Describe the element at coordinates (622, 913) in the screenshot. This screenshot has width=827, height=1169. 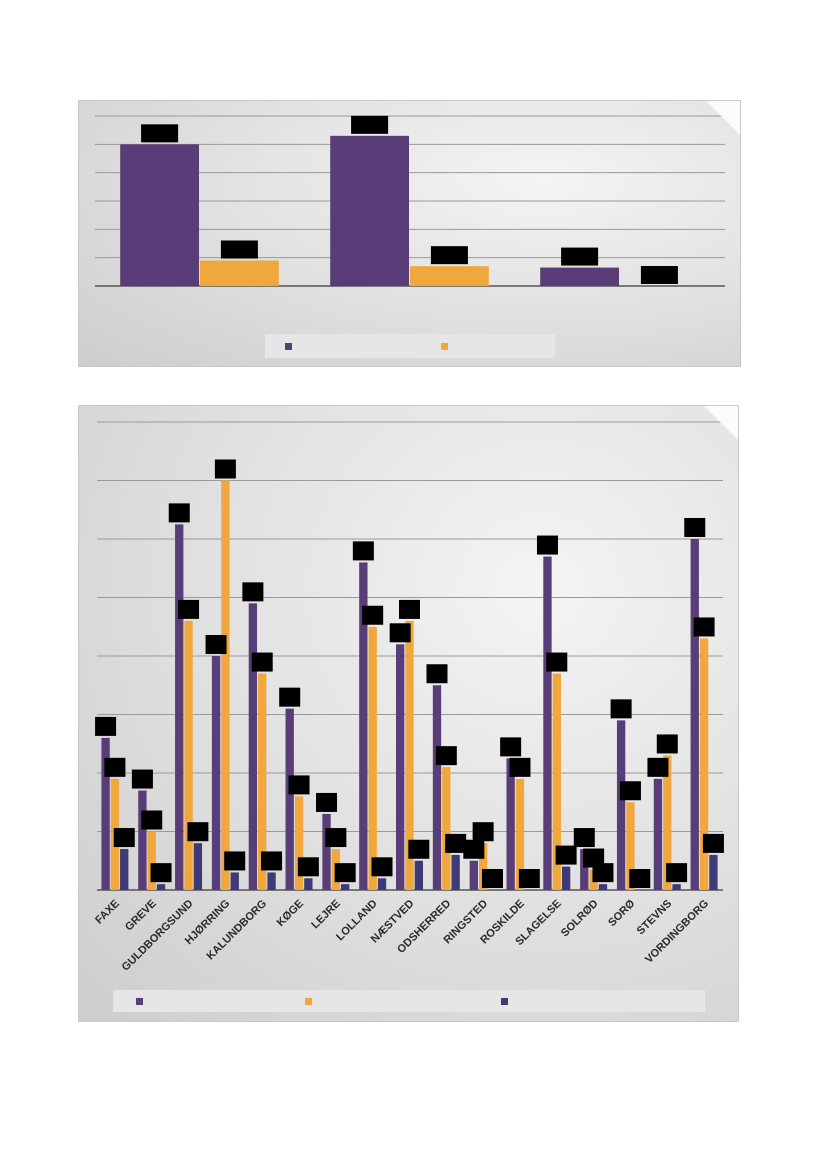
I see `category-label: SORØ` at that location.